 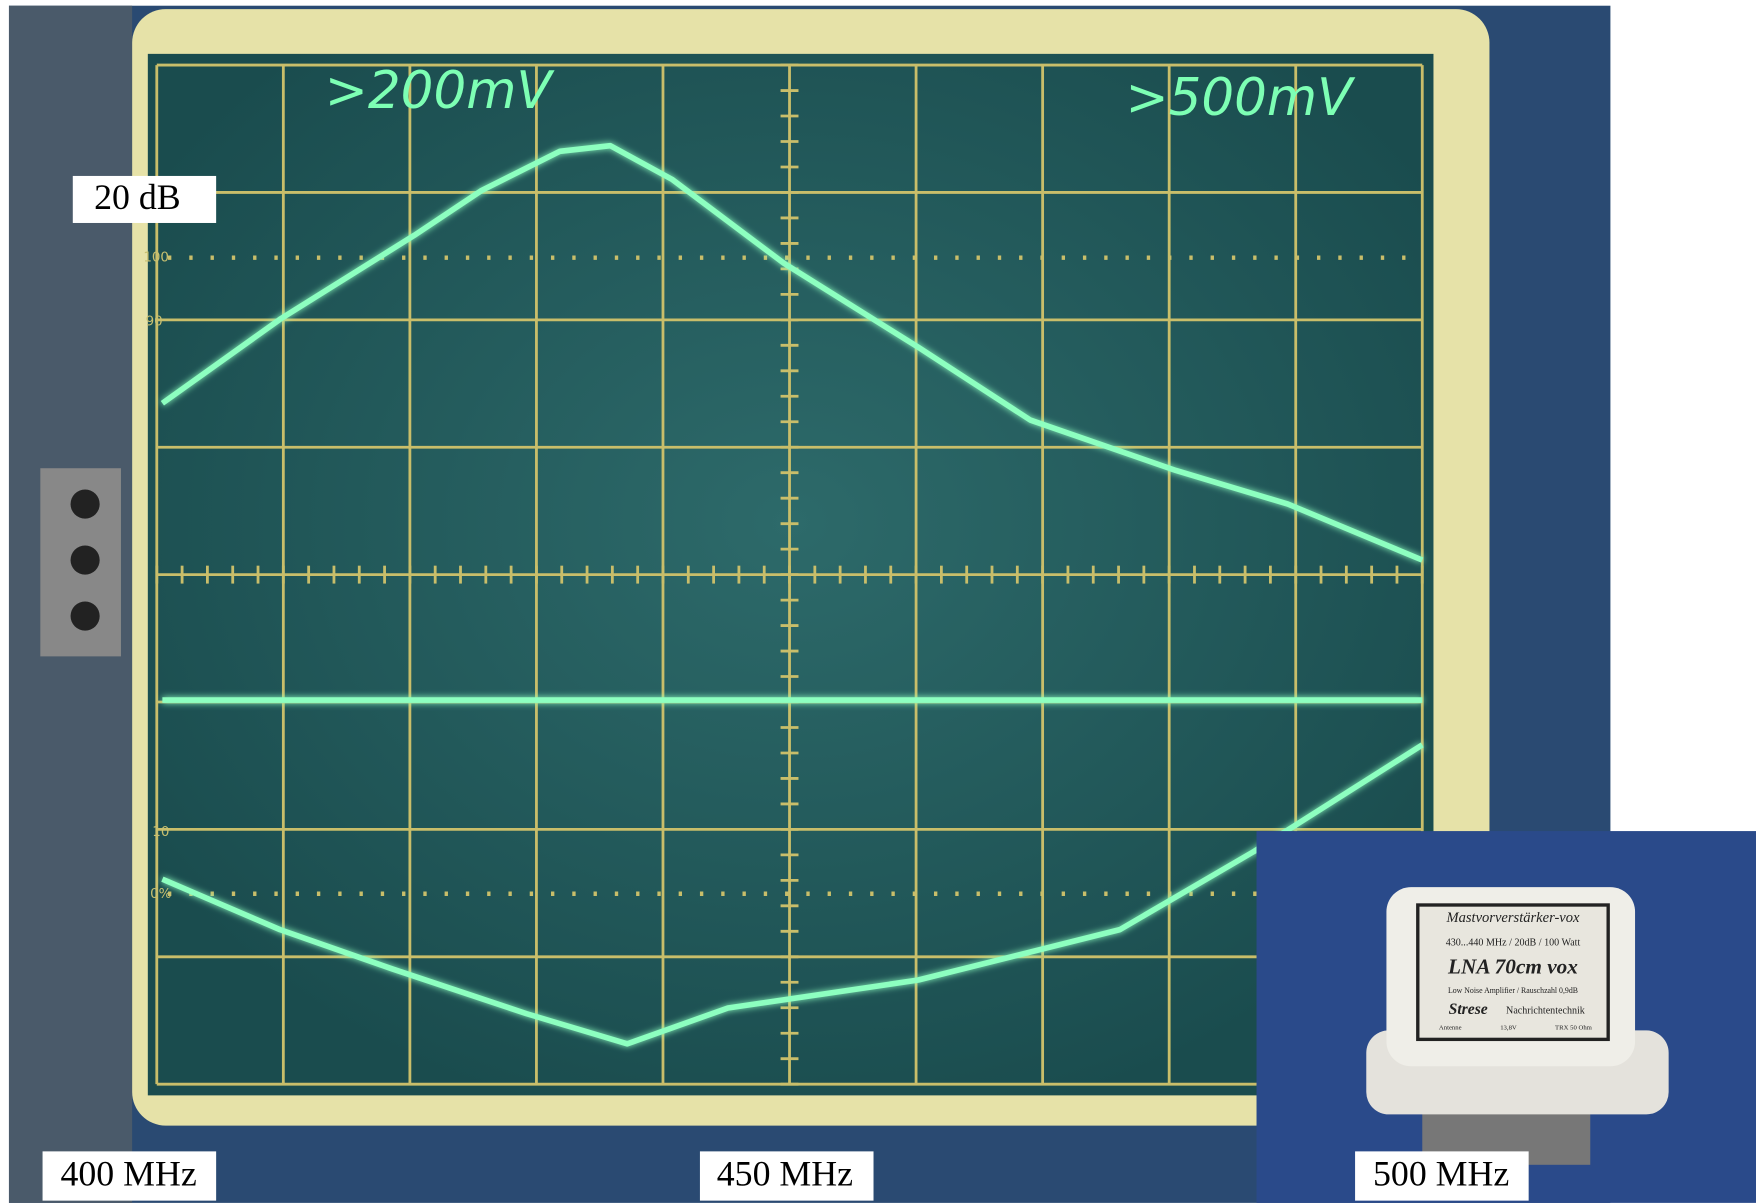 I want to click on gain-label: 20 dB, so click(x=137, y=197).